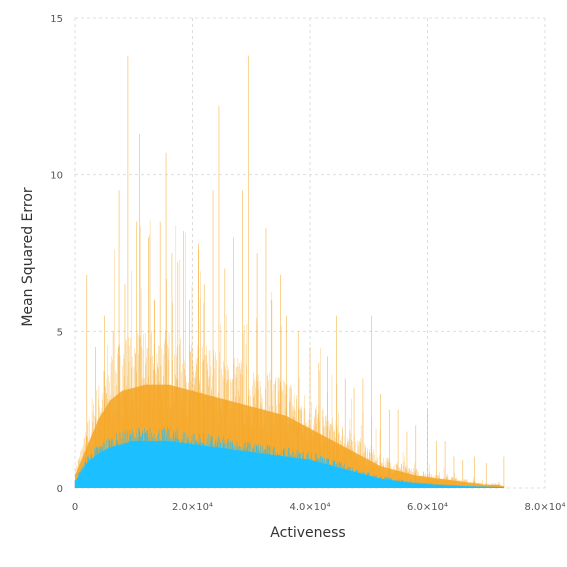 This screenshot has width=567, height=567. What do you see at coordinates (60, 489) in the screenshot?
I see `y-tick-label: 0` at bounding box center [60, 489].